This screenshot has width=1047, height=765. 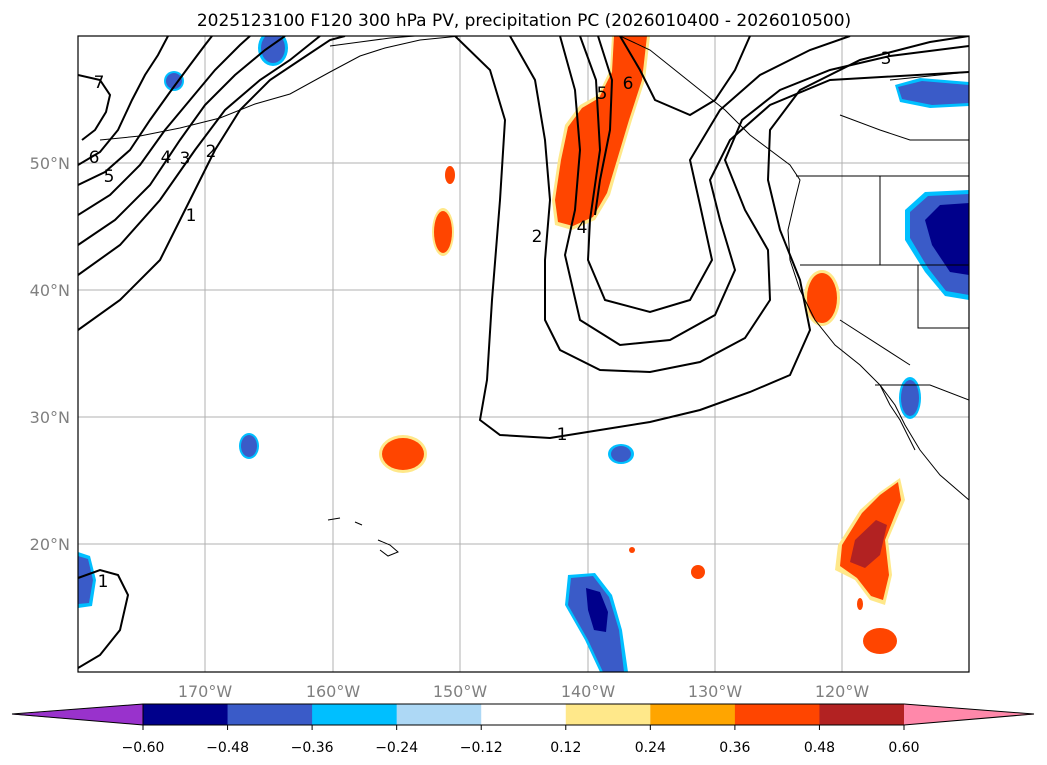 What do you see at coordinates (50, 290) in the screenshot?
I see `lat-label-40n: 40°N` at bounding box center [50, 290].